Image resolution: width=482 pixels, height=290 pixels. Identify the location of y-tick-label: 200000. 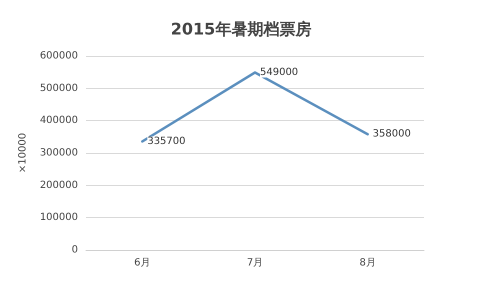
(59, 185).